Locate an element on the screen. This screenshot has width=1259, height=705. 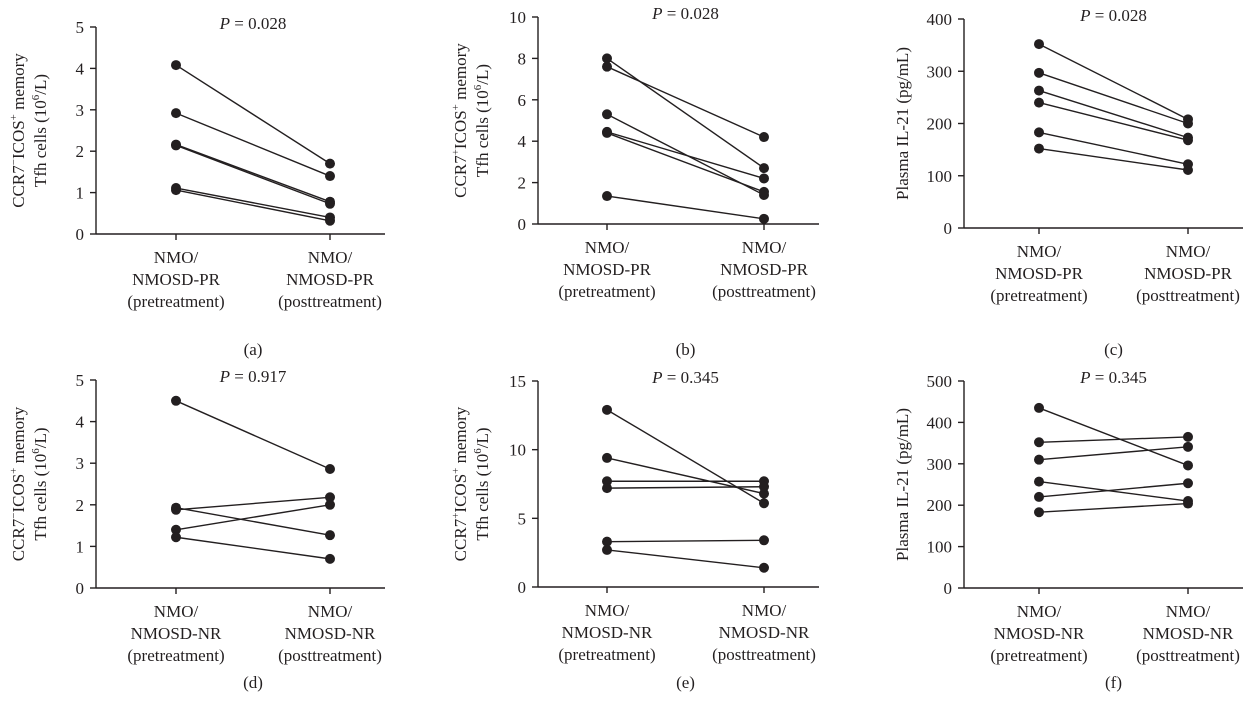
y-tick-label: 300 is located at coordinates (940, 71).